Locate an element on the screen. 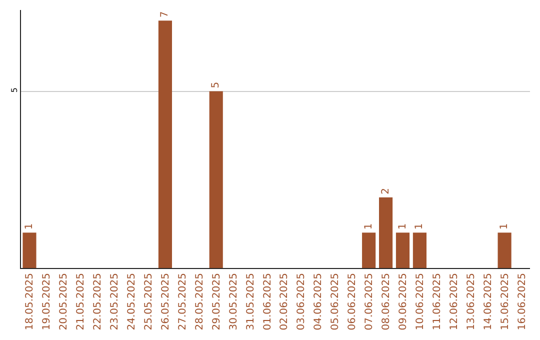  x-tick-label: 06.06.2025 is located at coordinates (352, 301).